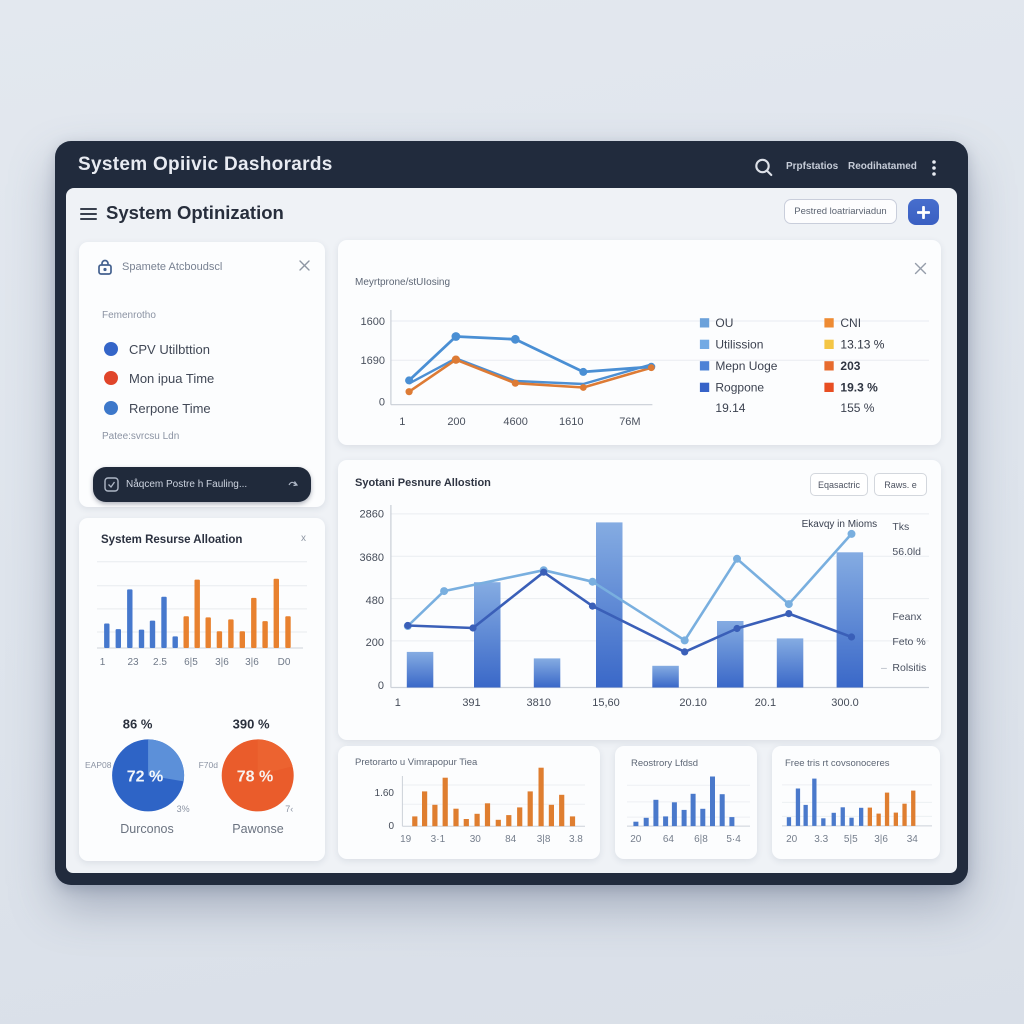 The image size is (1024, 1024). Describe the element at coordinates (908, 642) in the screenshot. I see `svg-text: Feto %` at that location.